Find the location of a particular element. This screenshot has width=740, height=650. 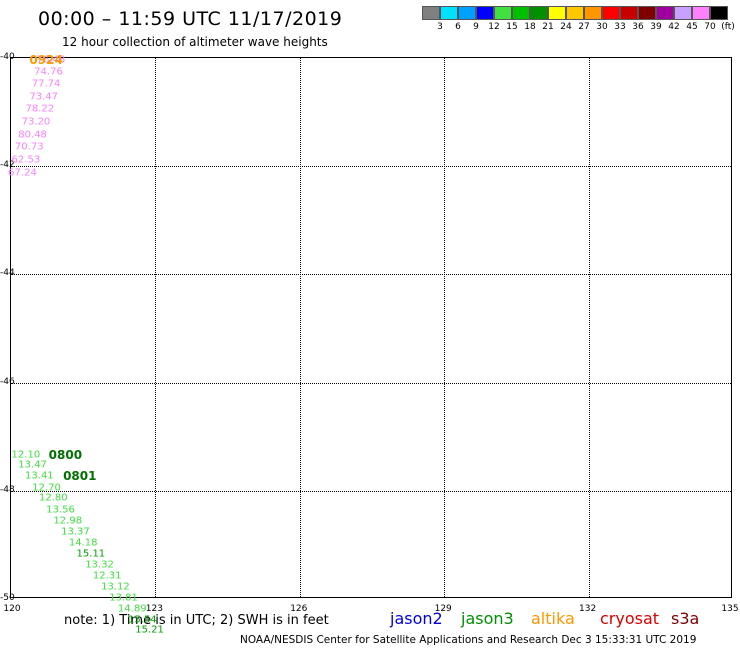

wave-height-reading: 78.22 is located at coordinates (40, 109).